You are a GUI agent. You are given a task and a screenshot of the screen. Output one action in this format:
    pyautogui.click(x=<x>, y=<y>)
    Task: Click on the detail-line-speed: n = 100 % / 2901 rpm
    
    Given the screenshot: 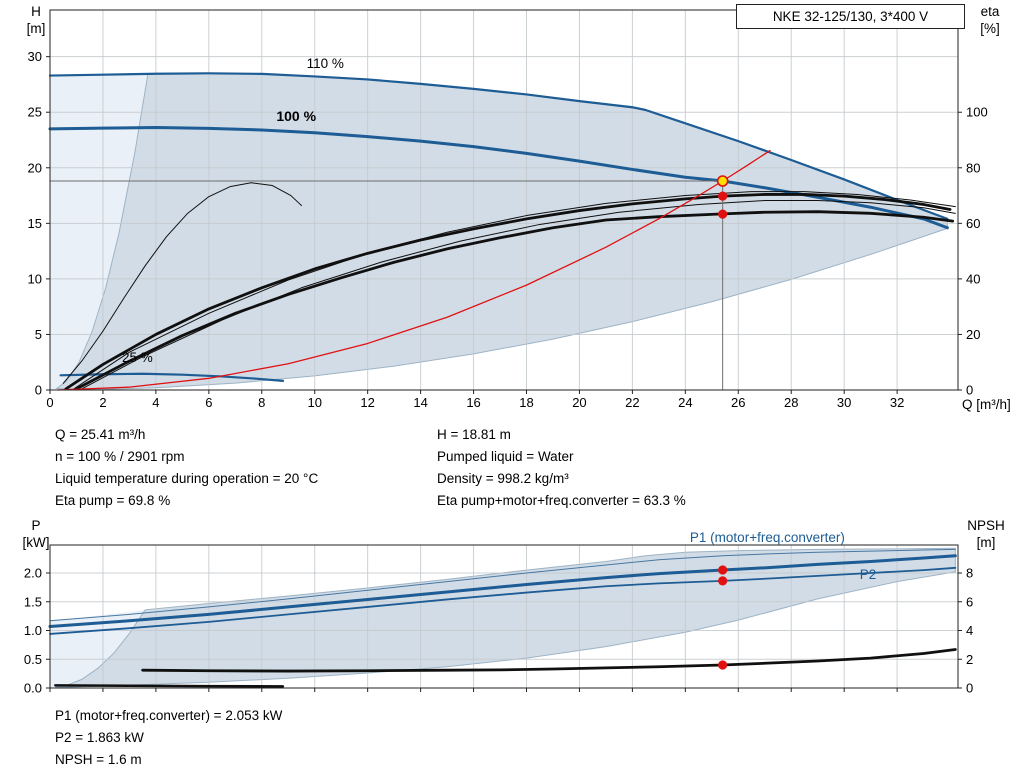 What is the action you would take?
    pyautogui.click(x=120, y=456)
    